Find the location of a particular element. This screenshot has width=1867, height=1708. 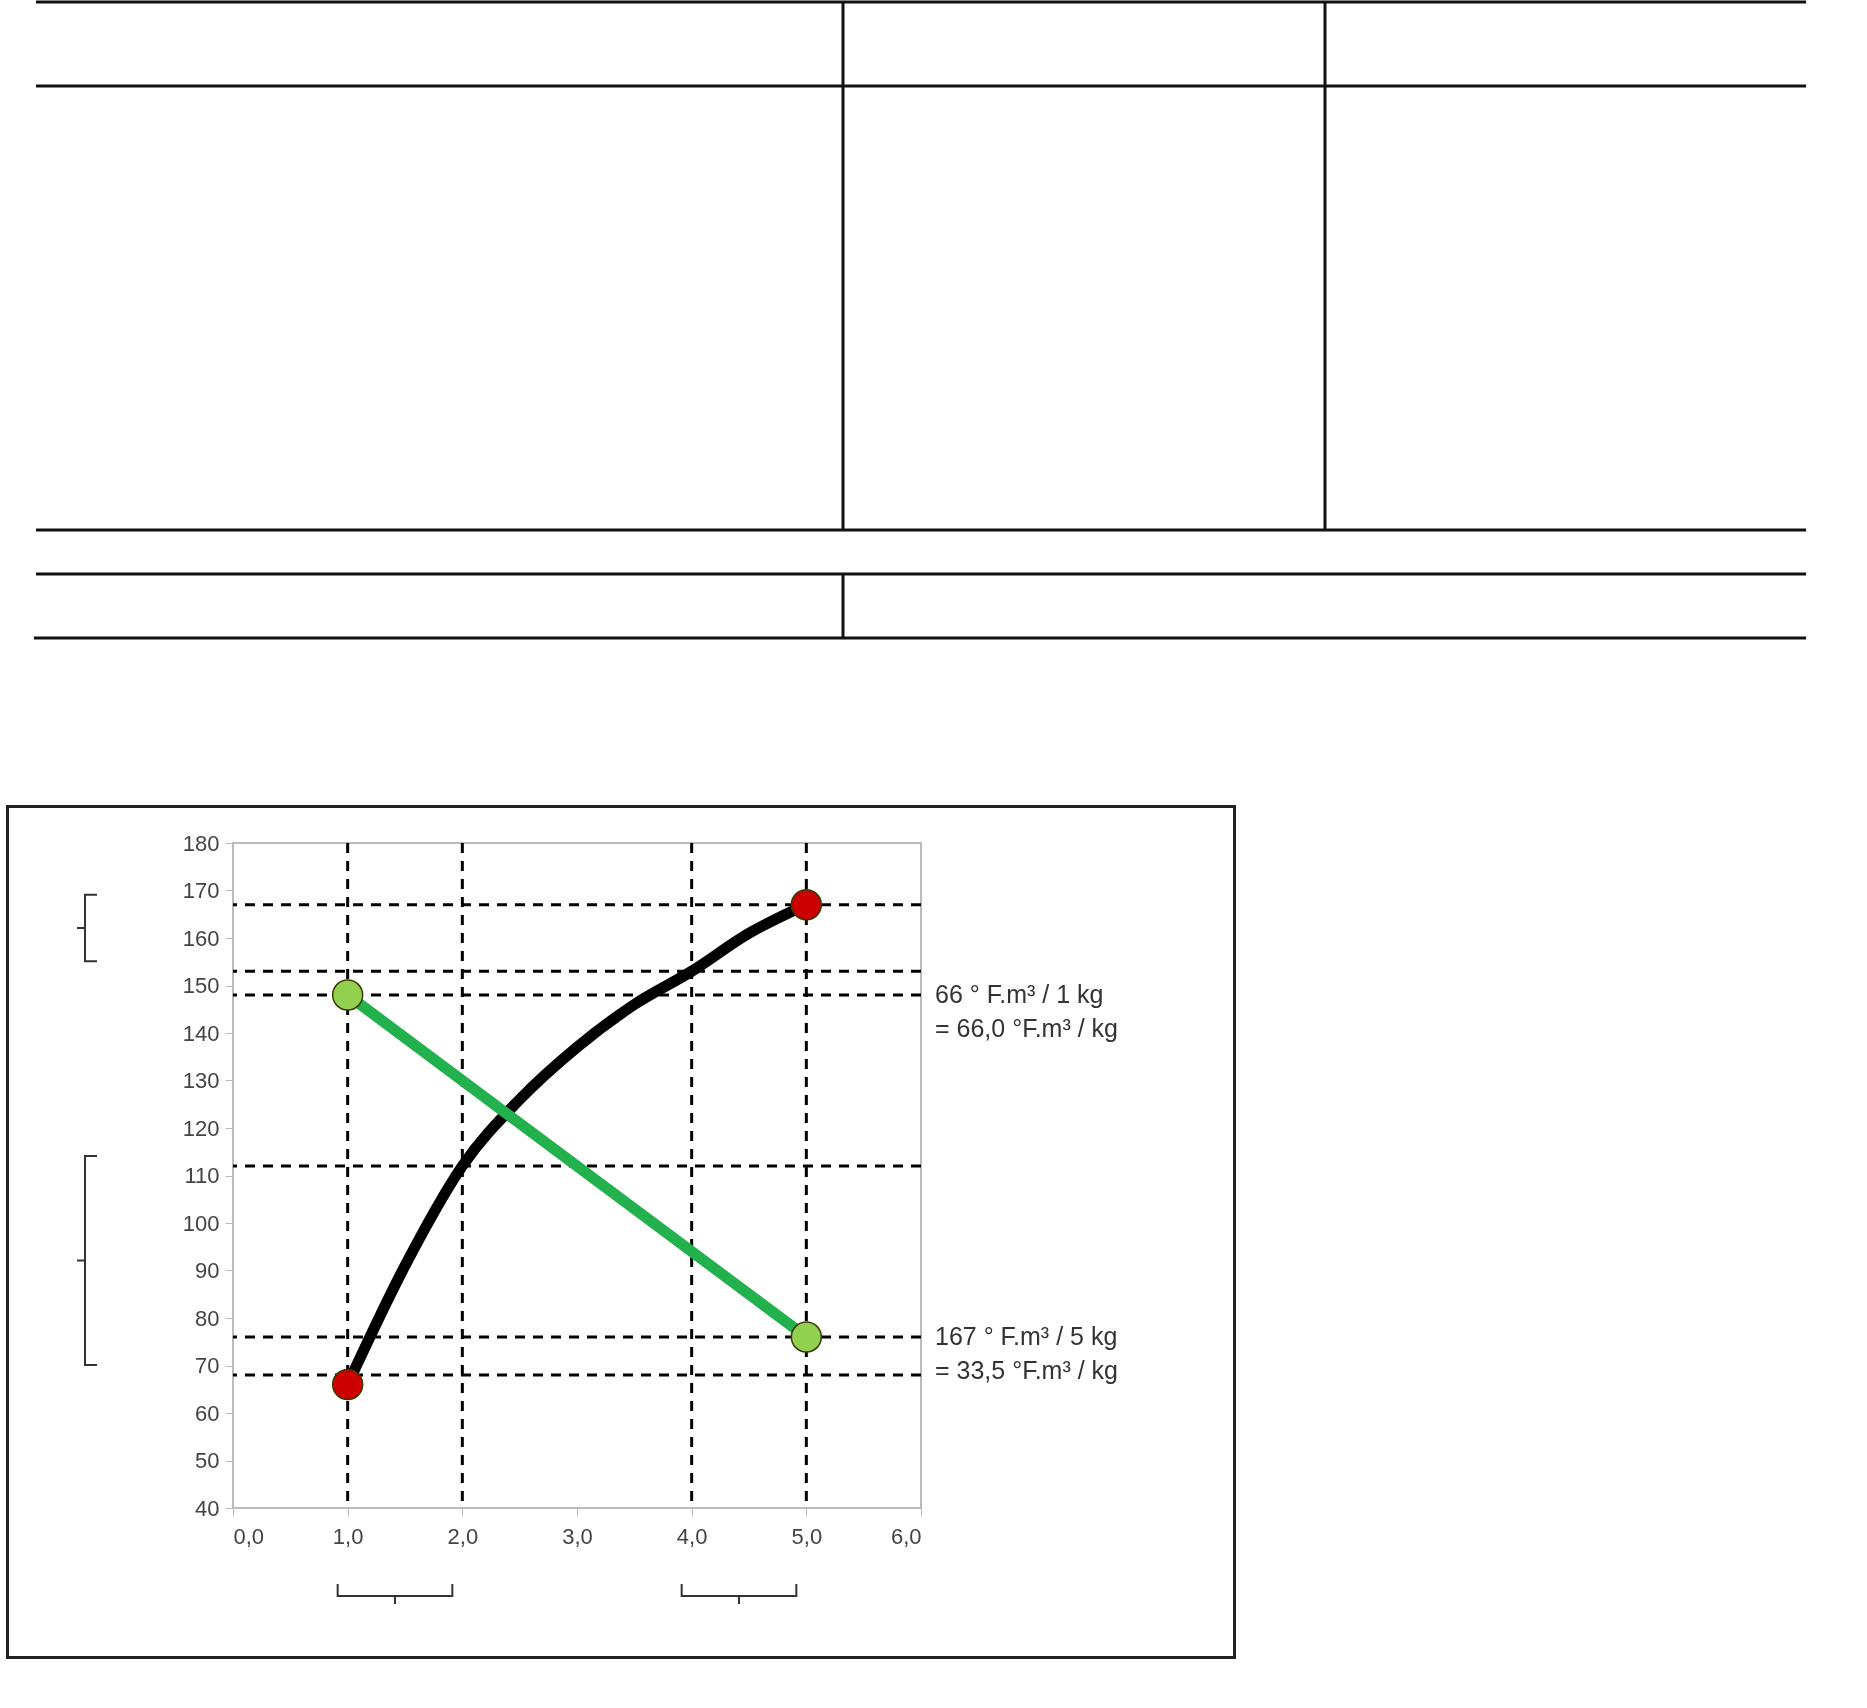

y-tick-label: 120 is located at coordinates (201, 1128).